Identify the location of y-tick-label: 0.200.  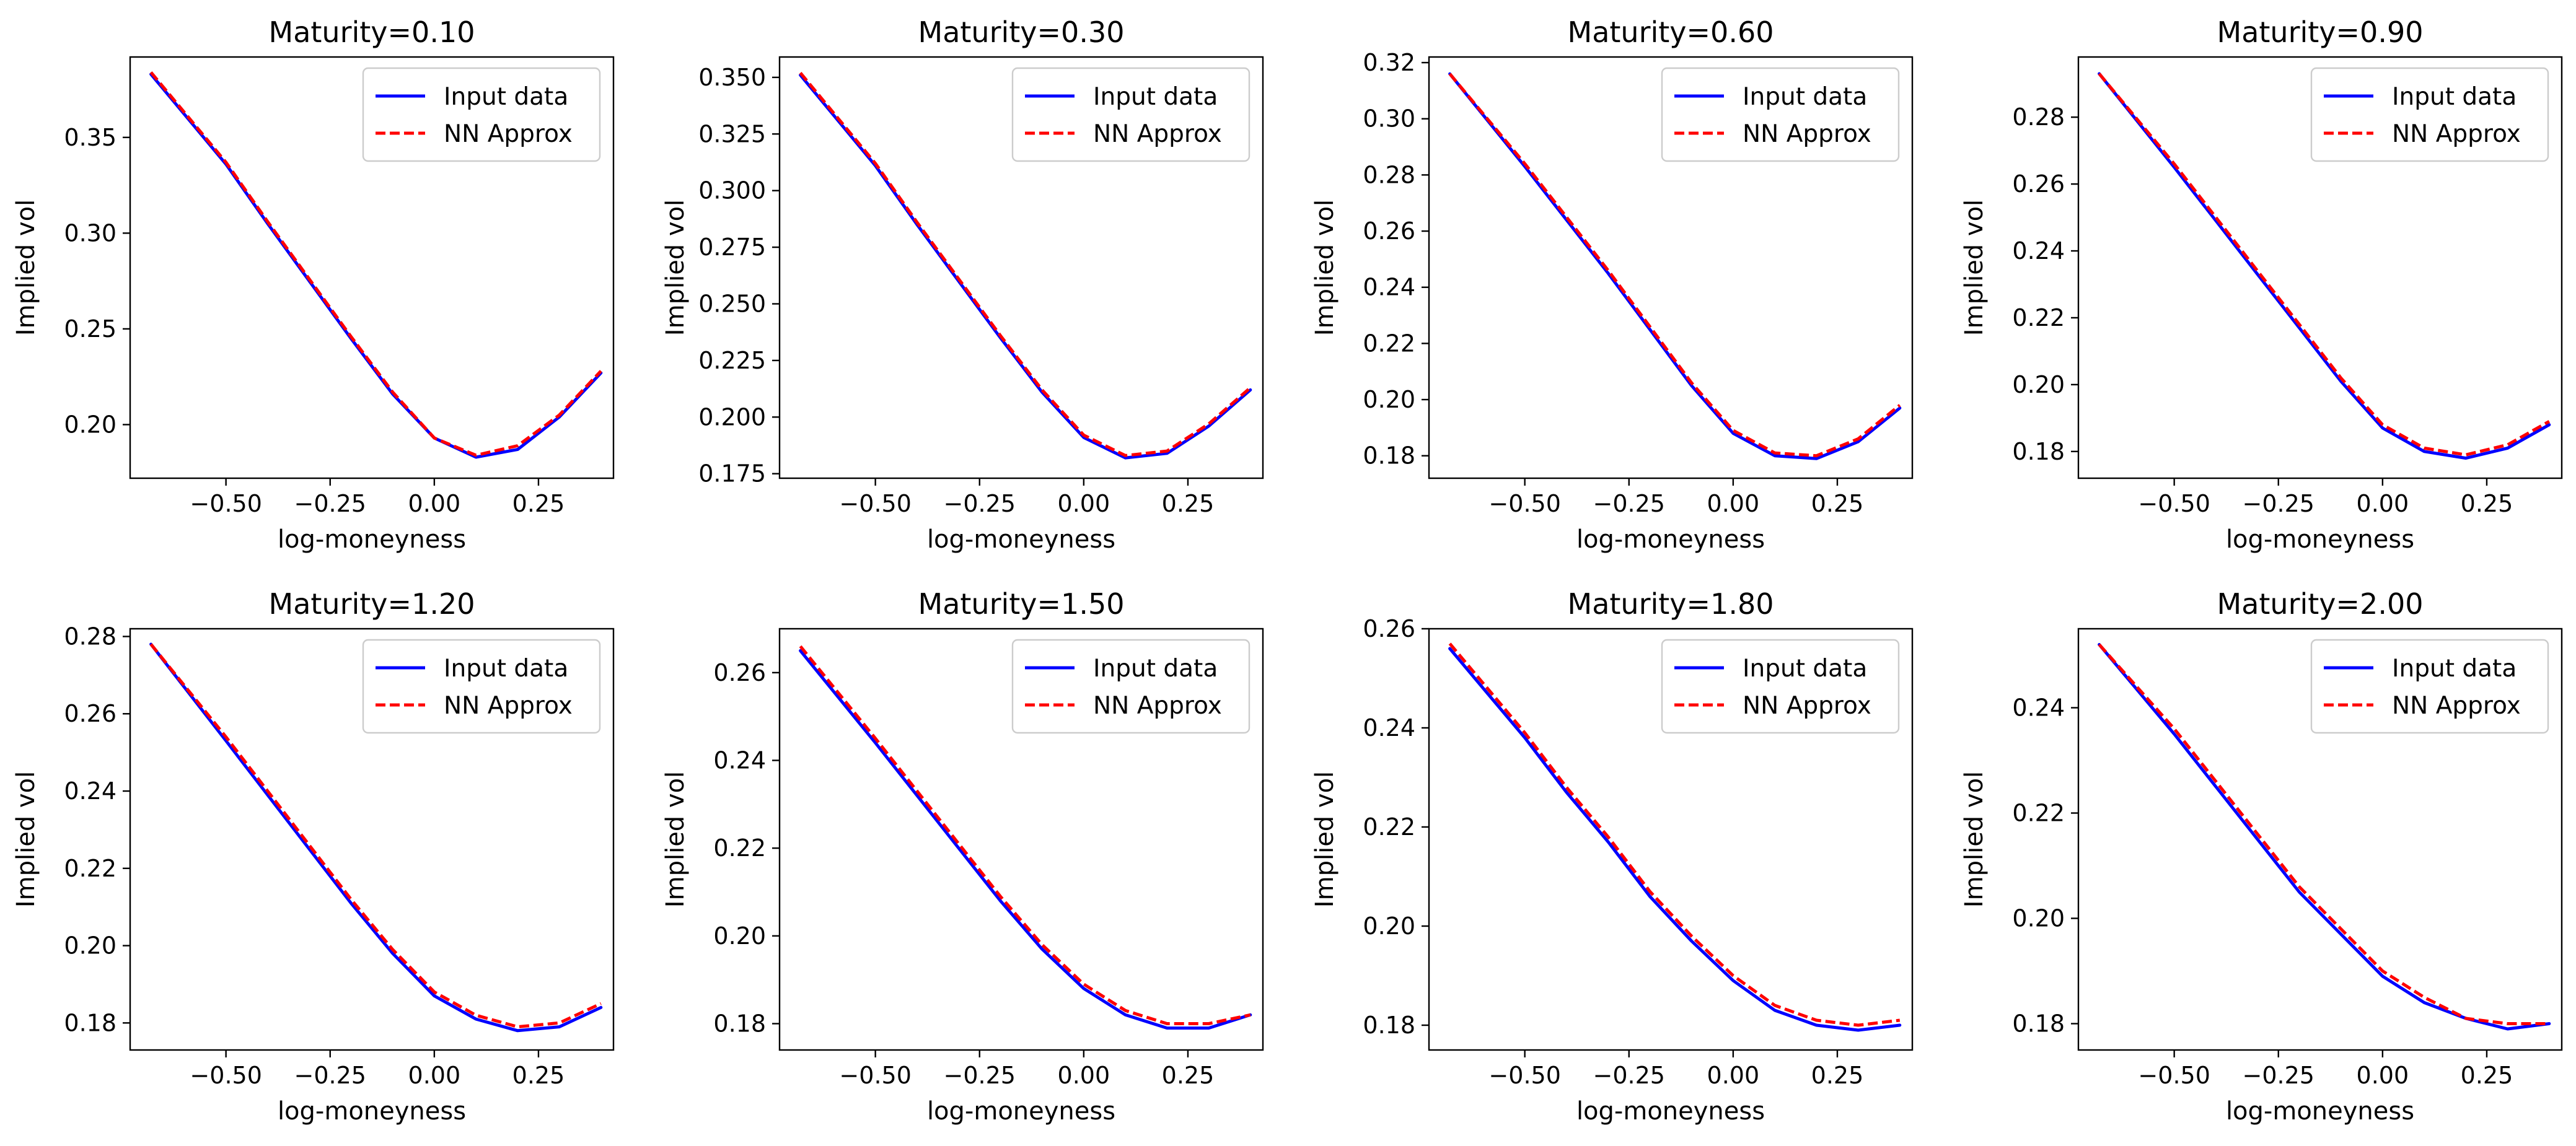
(732, 417).